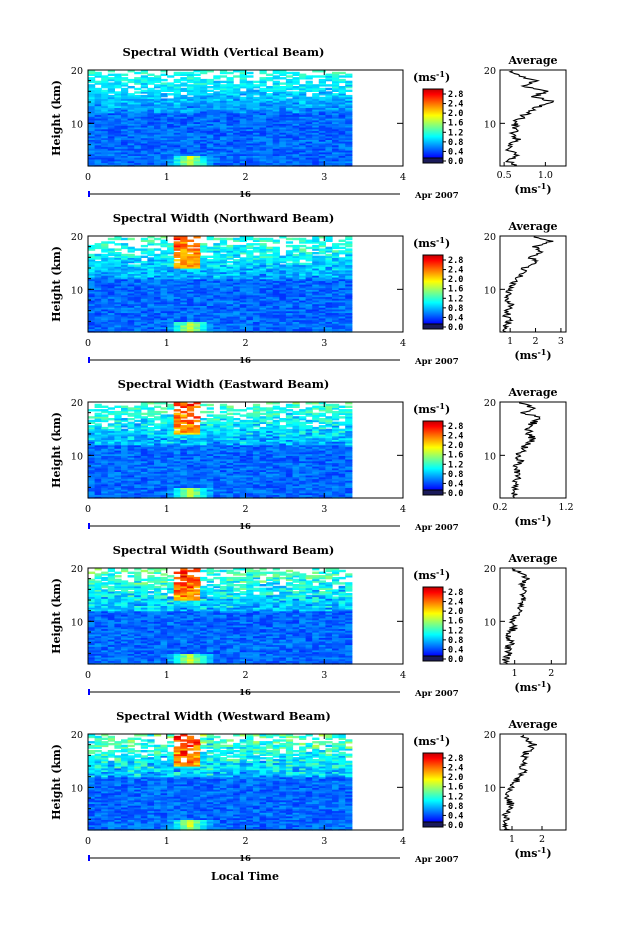 This screenshot has width=624, height=929. What do you see at coordinates (224, 52) in the screenshot?
I see `panel-title: Spectral Width (Vertical Beam)` at bounding box center [224, 52].